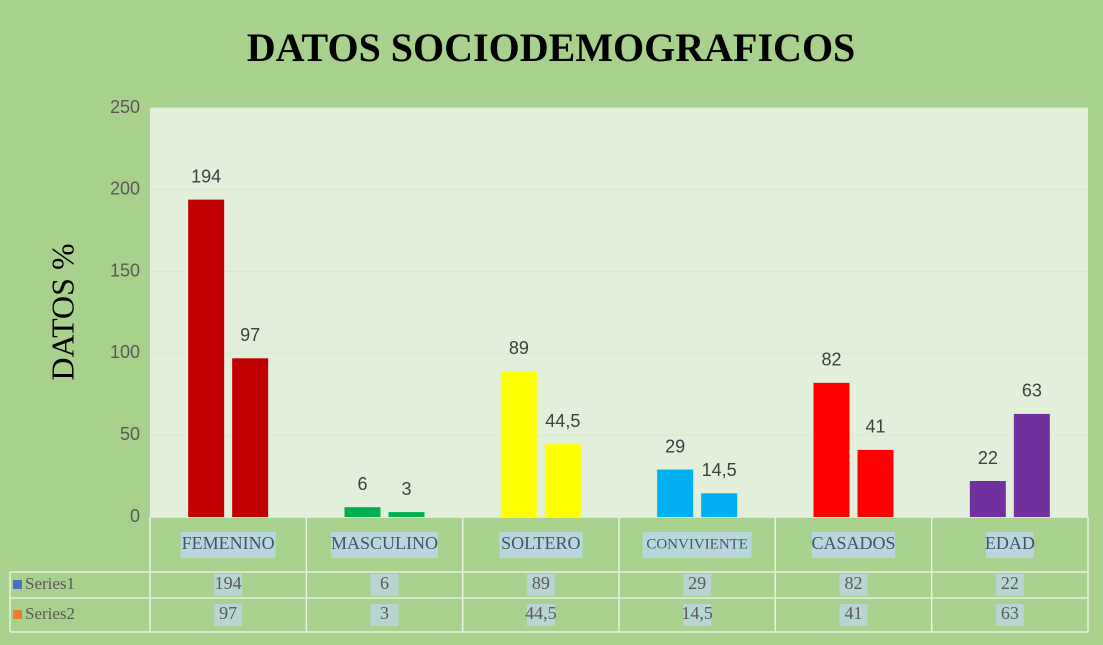 Image resolution: width=1103 pixels, height=645 pixels. Describe the element at coordinates (125, 189) in the screenshot. I see `y-tick-label: 200` at that location.